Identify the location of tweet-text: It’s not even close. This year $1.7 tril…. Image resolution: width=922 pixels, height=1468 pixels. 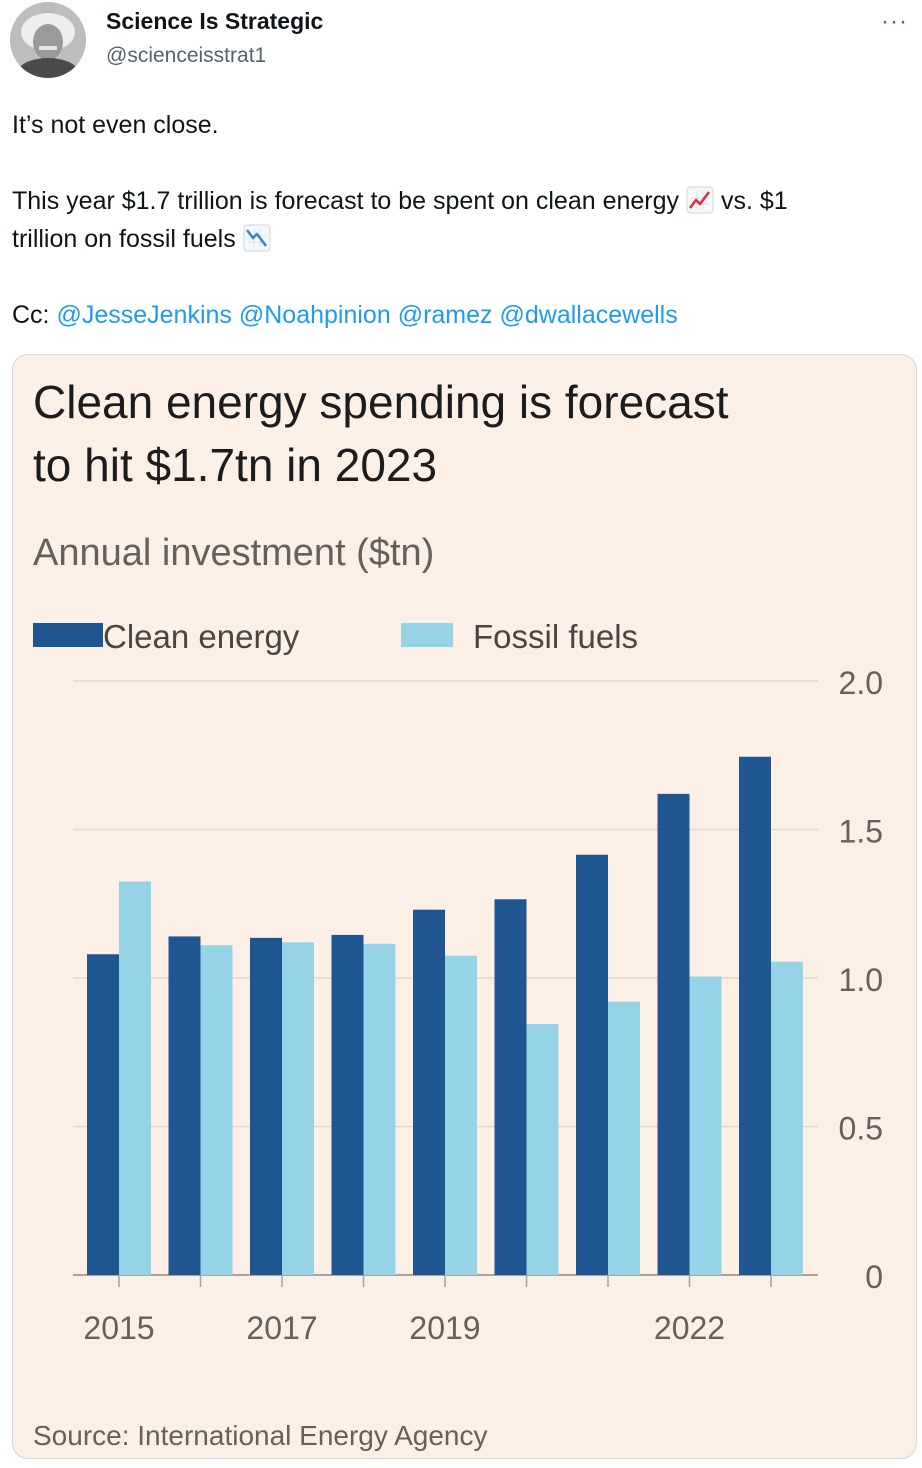
(452, 220).